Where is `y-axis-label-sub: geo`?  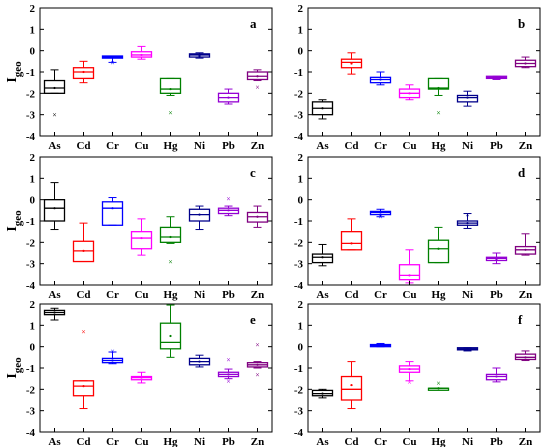 y-axis-label-sub: geo is located at coordinates (18, 365).